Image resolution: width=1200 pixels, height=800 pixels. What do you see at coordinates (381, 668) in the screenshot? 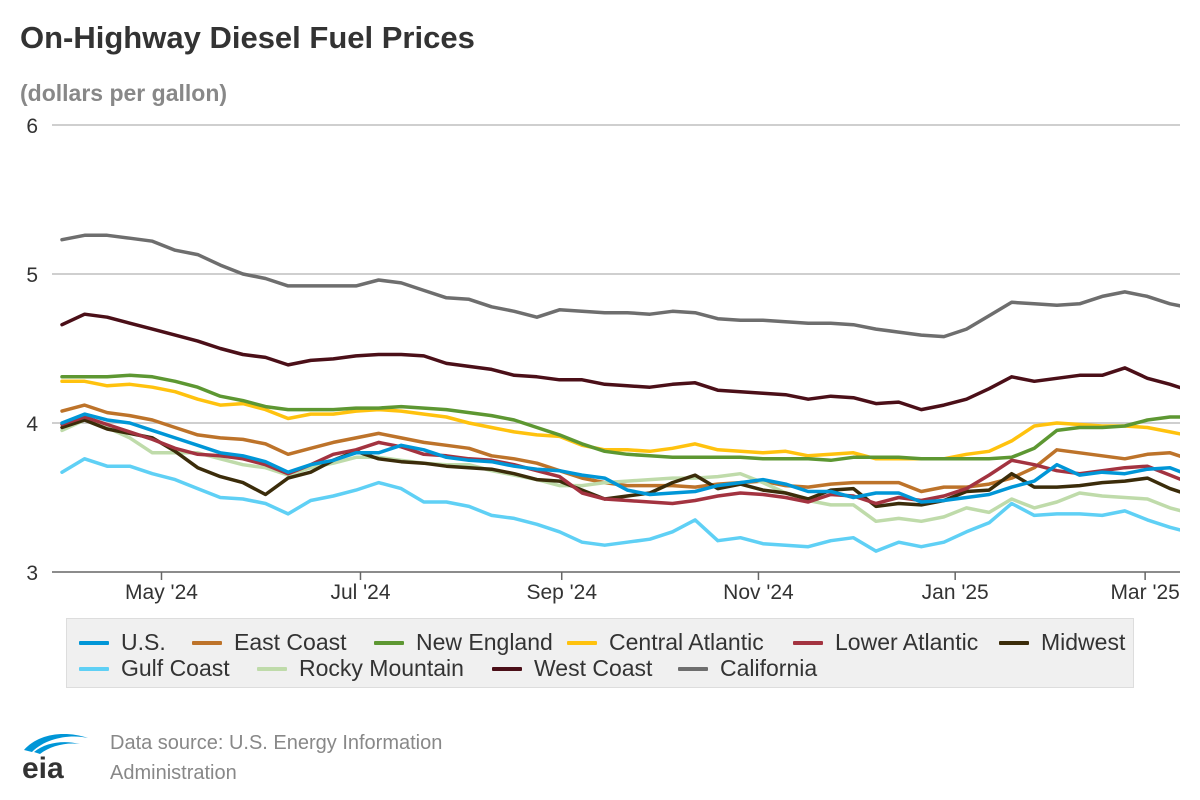
I see `legend-label: Rocky Mountain` at bounding box center [381, 668].